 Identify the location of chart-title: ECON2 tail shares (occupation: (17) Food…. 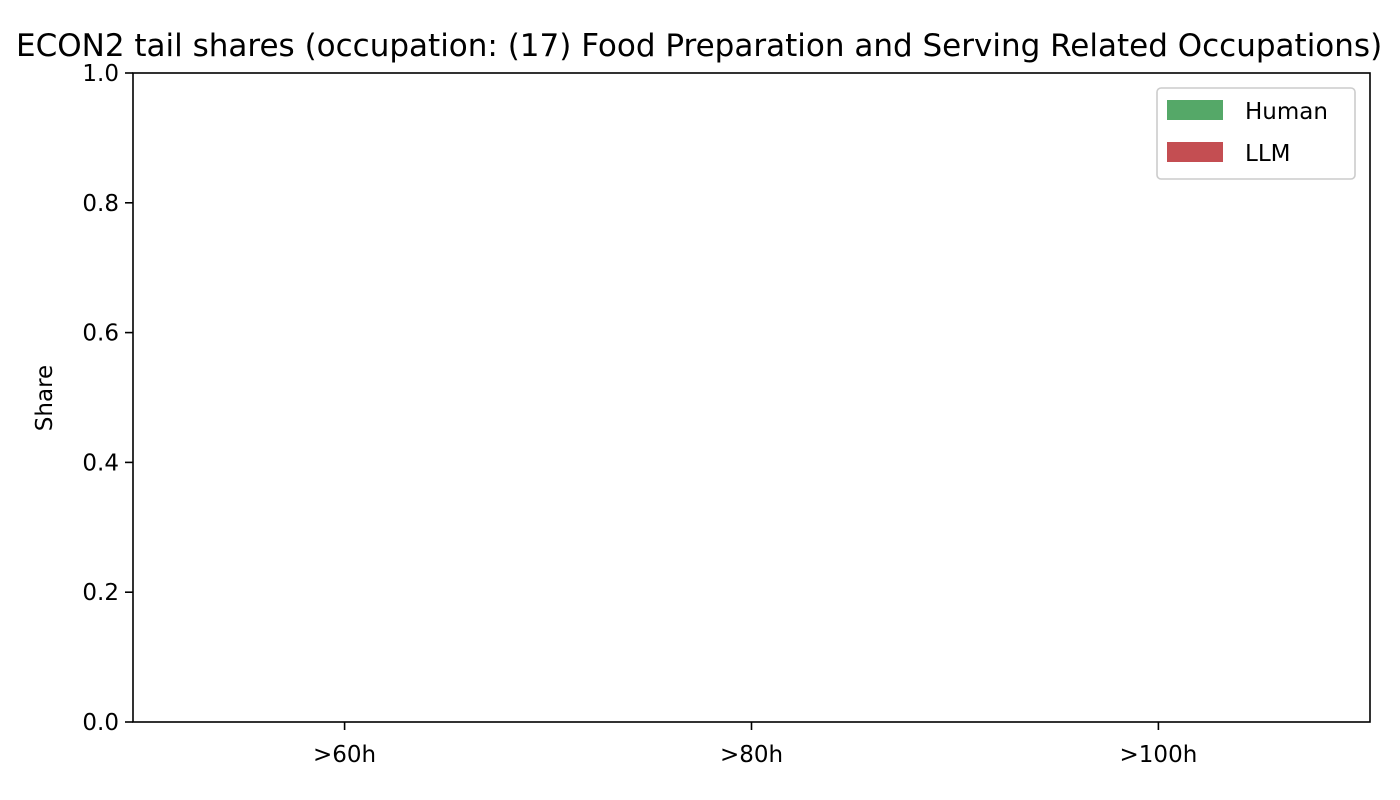
(699, 46).